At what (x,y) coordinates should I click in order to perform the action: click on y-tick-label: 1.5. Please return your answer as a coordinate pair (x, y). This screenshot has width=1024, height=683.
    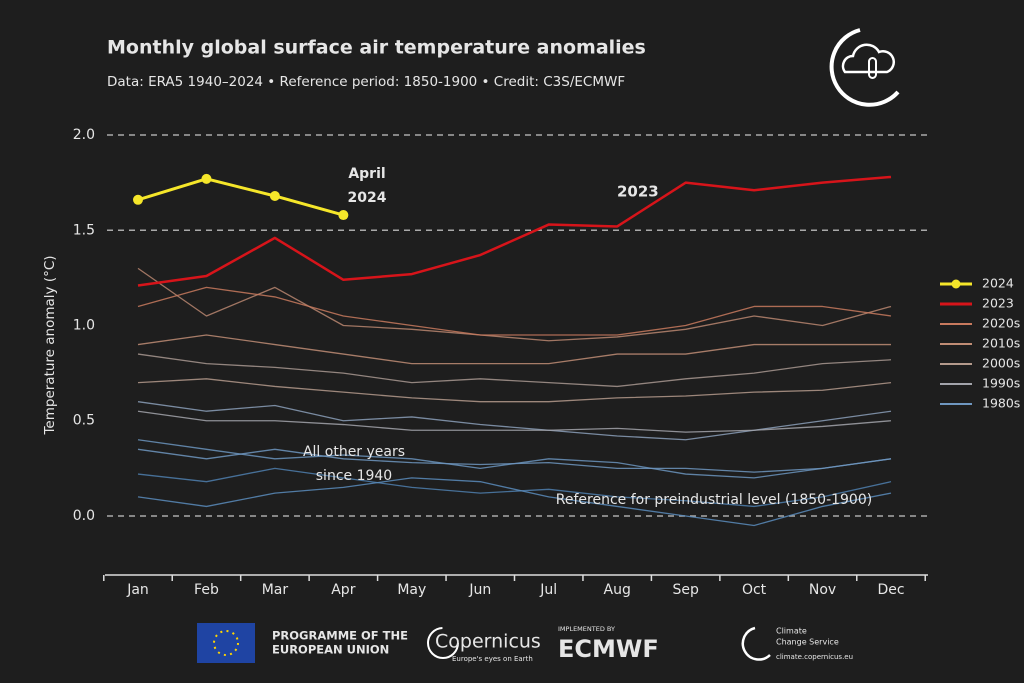
    Looking at the image, I should click on (84, 230).